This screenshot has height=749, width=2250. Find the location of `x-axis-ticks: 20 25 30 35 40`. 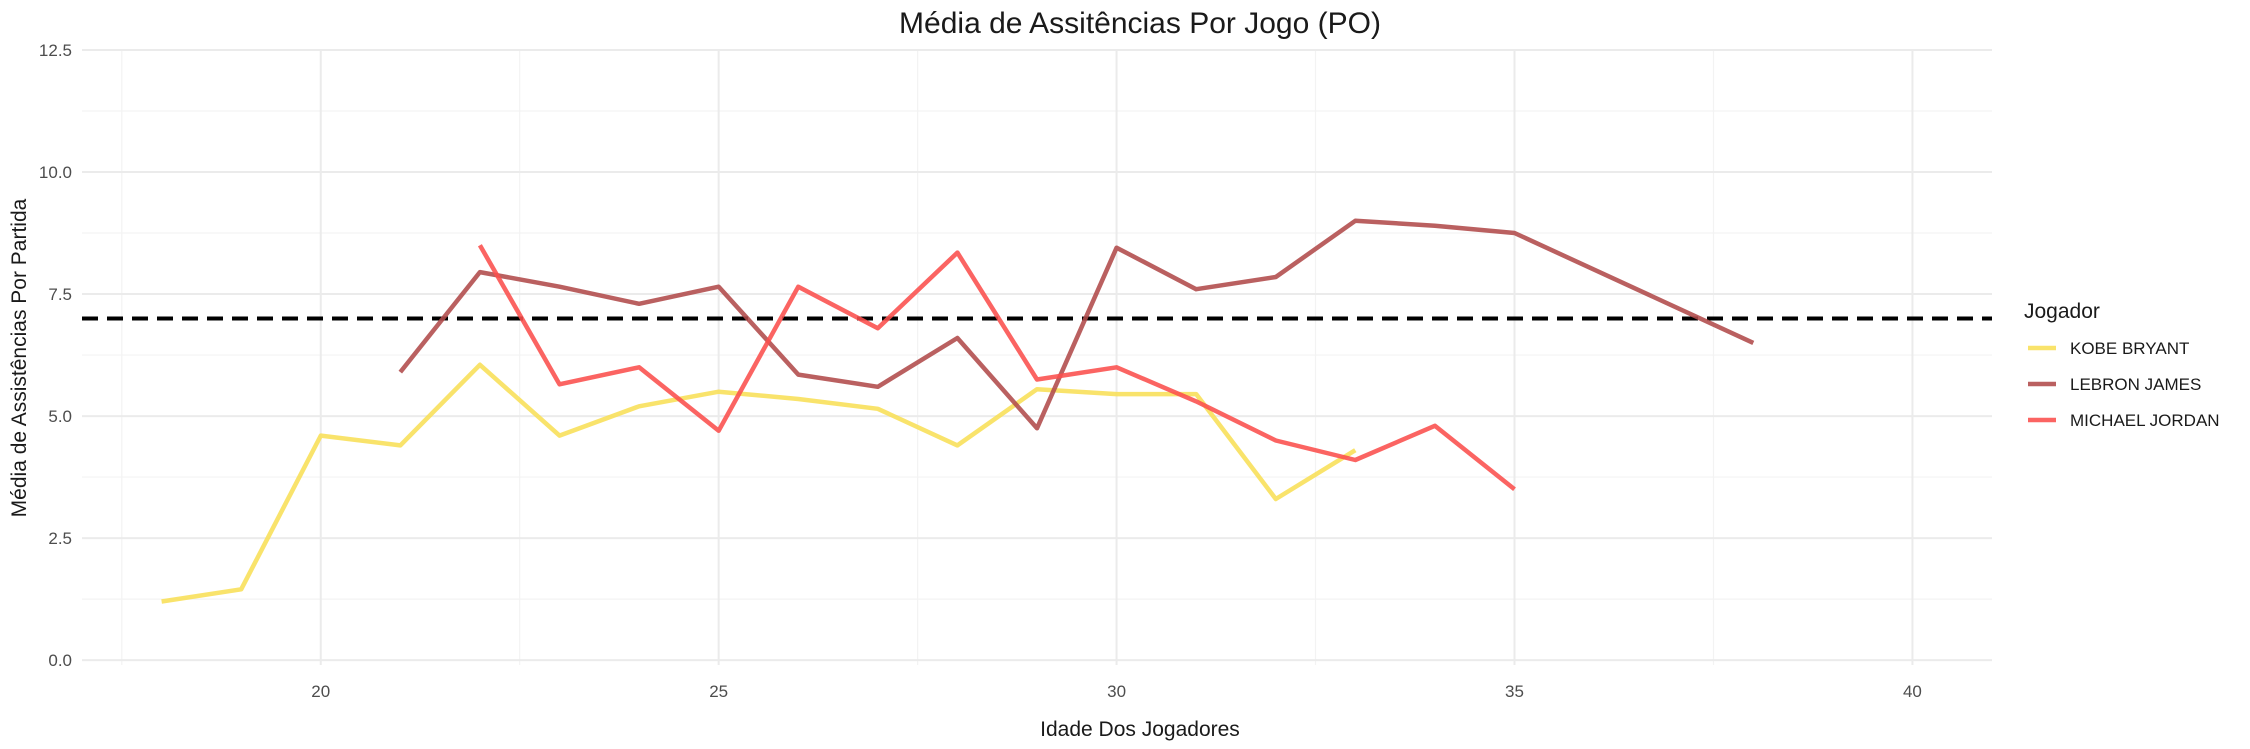

x-axis-ticks: 20 25 30 35 40 is located at coordinates (1116, 691).